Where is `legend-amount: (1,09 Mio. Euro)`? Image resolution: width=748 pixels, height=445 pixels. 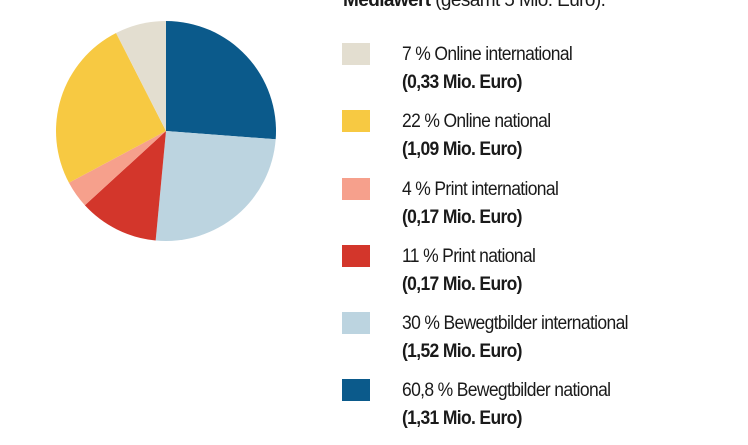
legend-amount: (1,09 Mio. Euro) is located at coordinates (462, 150).